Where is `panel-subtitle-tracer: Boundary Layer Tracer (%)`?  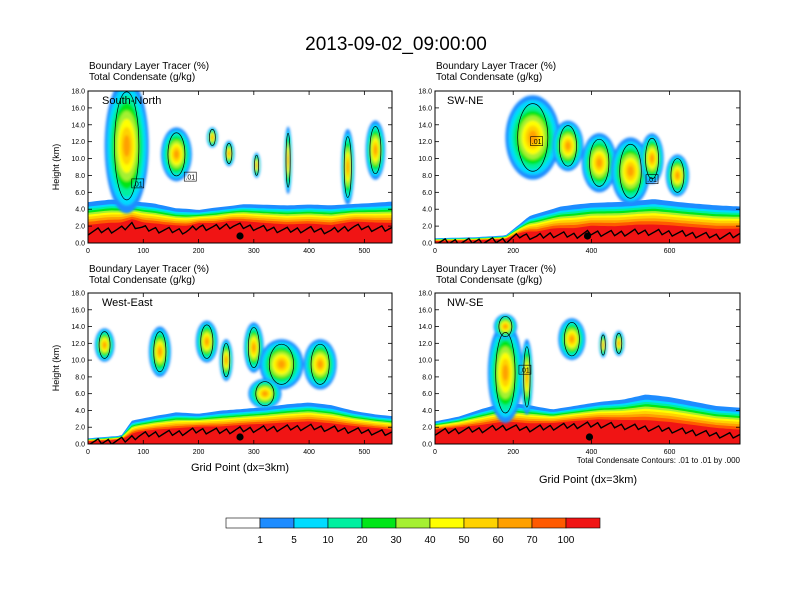 panel-subtitle-tracer: Boundary Layer Tracer (%) is located at coordinates (496, 66).